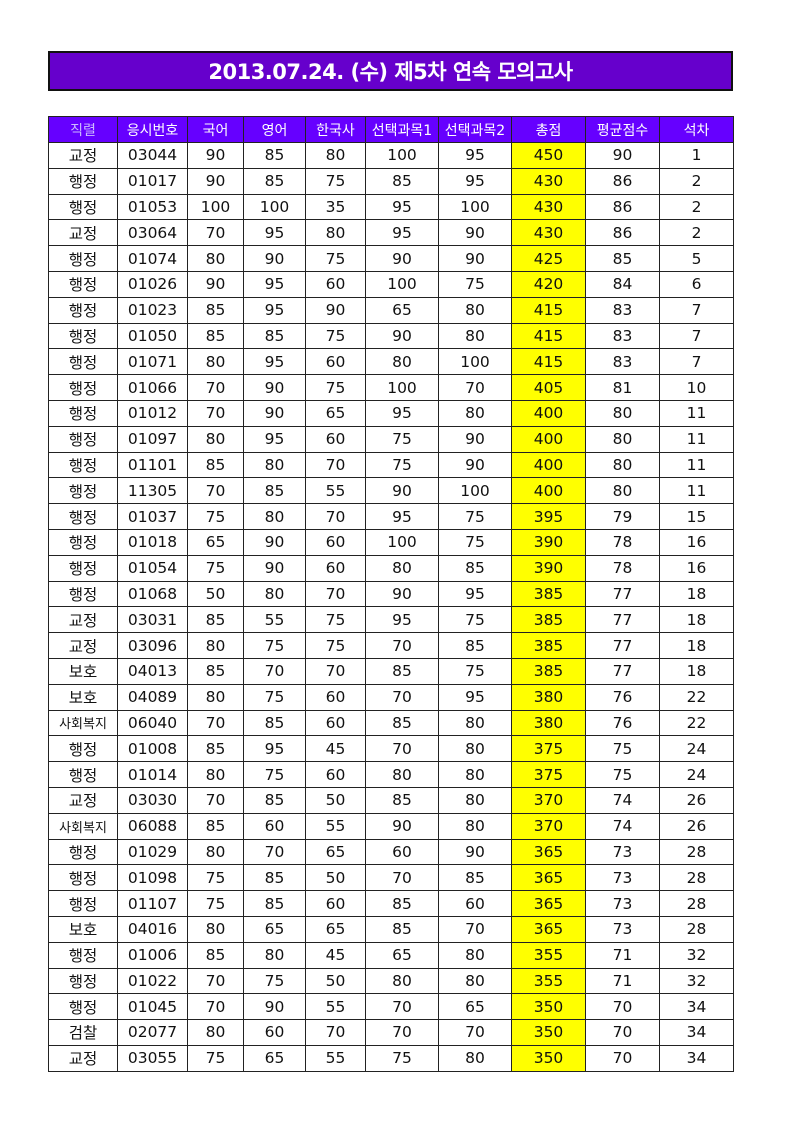 The height and width of the screenshot is (1131, 800). I want to click on rank-cell: 15, so click(696, 516).